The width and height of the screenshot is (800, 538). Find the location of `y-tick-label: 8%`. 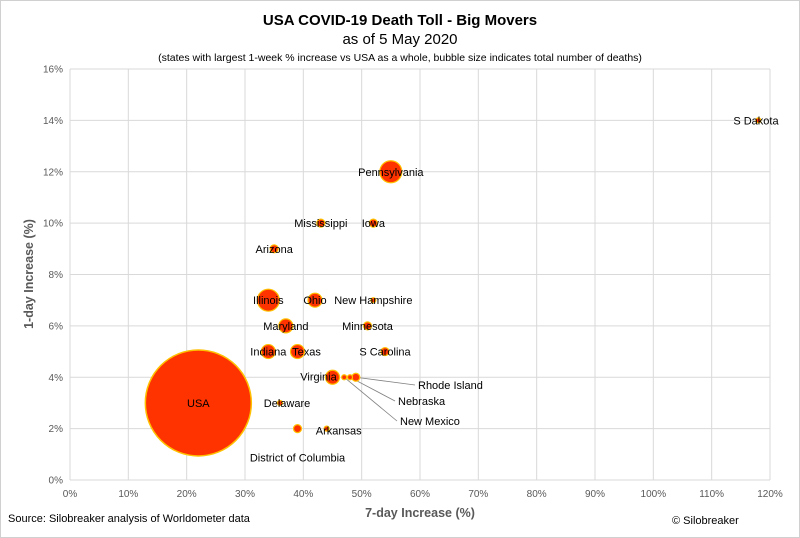

y-tick-label: 8% is located at coordinates (56, 275).